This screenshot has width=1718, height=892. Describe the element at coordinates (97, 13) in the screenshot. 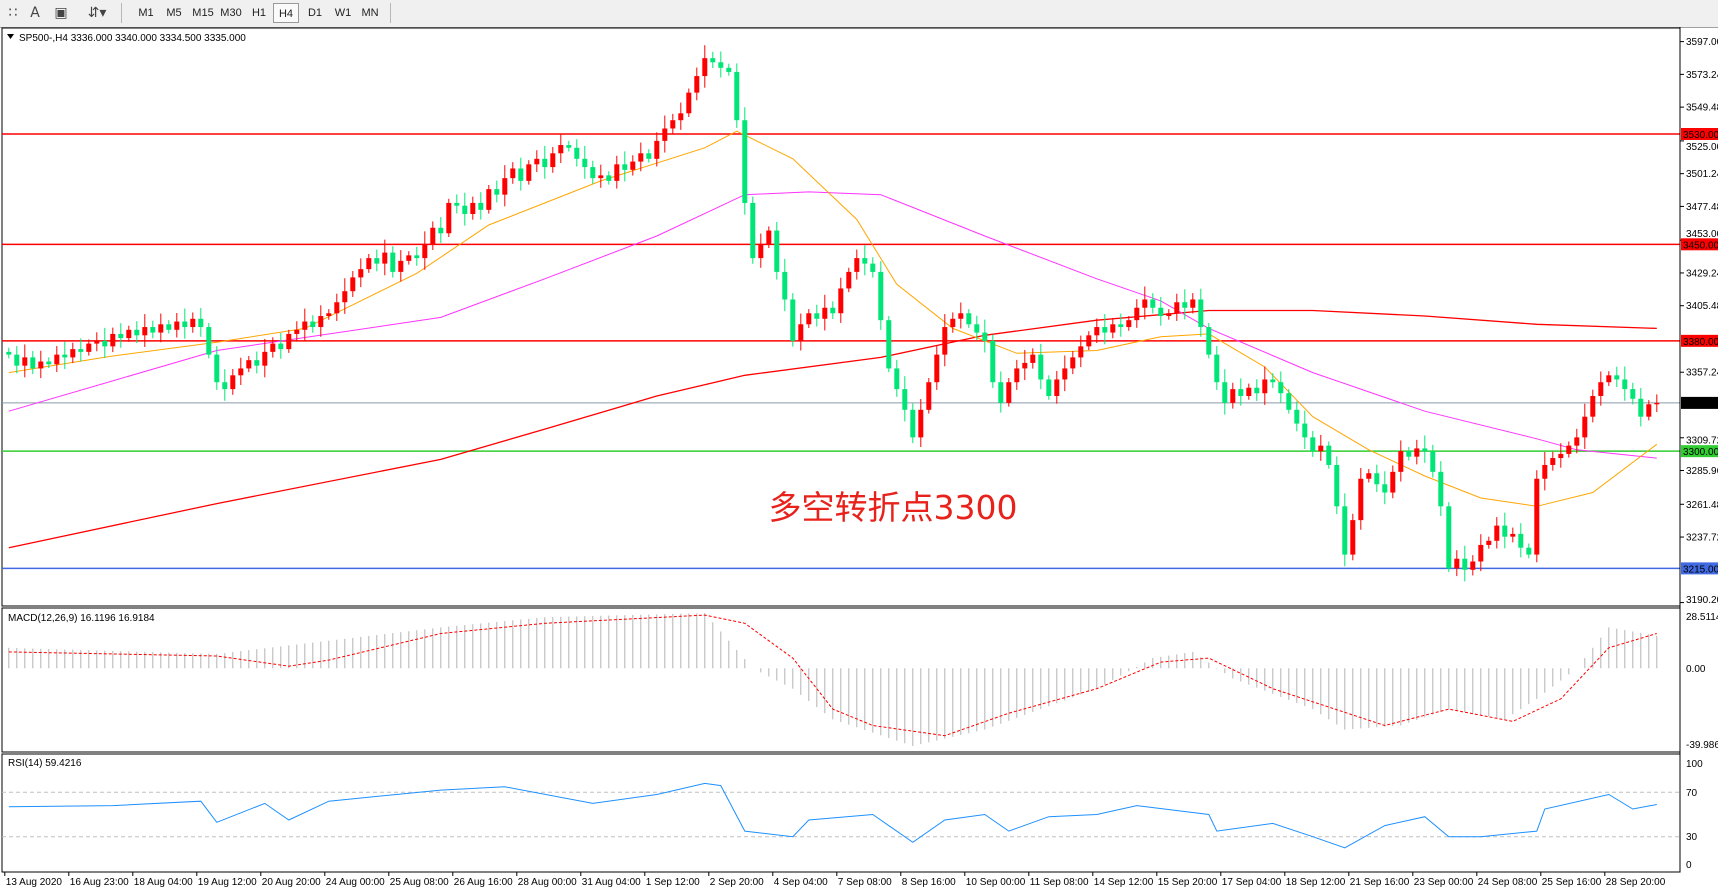

I see `arrows-icon: ⇵▾` at that location.